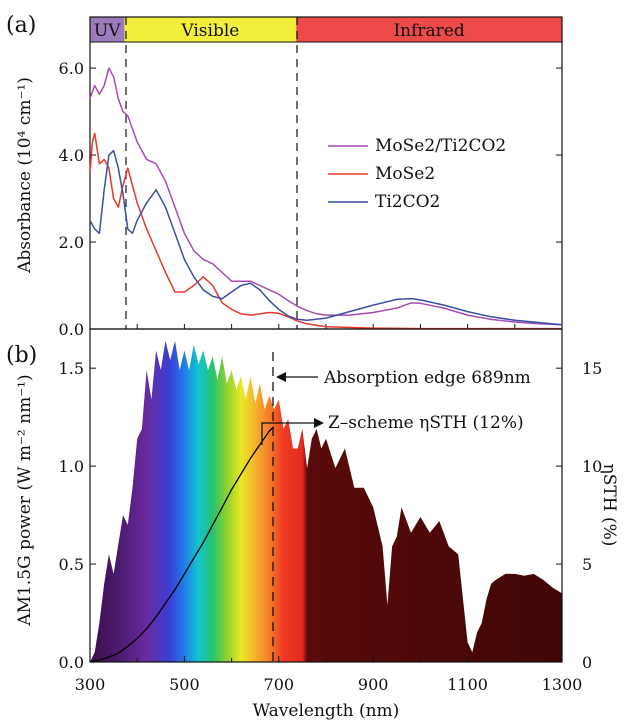 This screenshot has height=725, width=629. What do you see at coordinates (77, 515) in the screenshot?
I see `panel-b-y-ticks: 0.0 0.5 1.0 1.5` at bounding box center [77, 515].